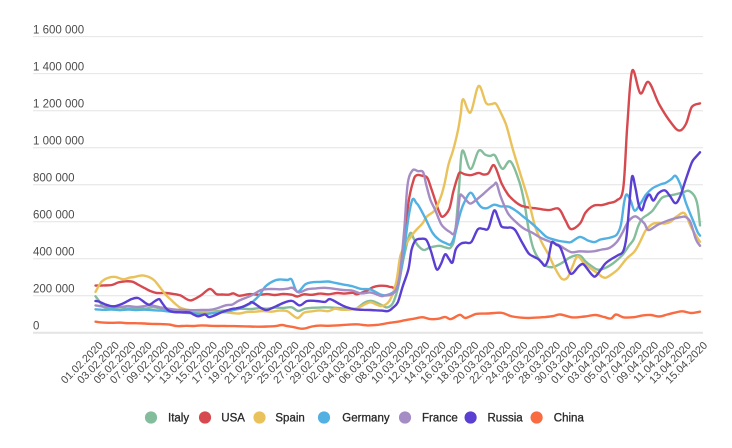 The width and height of the screenshot is (732, 448). What do you see at coordinates (58, 142) in the screenshot?
I see `svg-text: 1 000 000` at bounding box center [58, 142].